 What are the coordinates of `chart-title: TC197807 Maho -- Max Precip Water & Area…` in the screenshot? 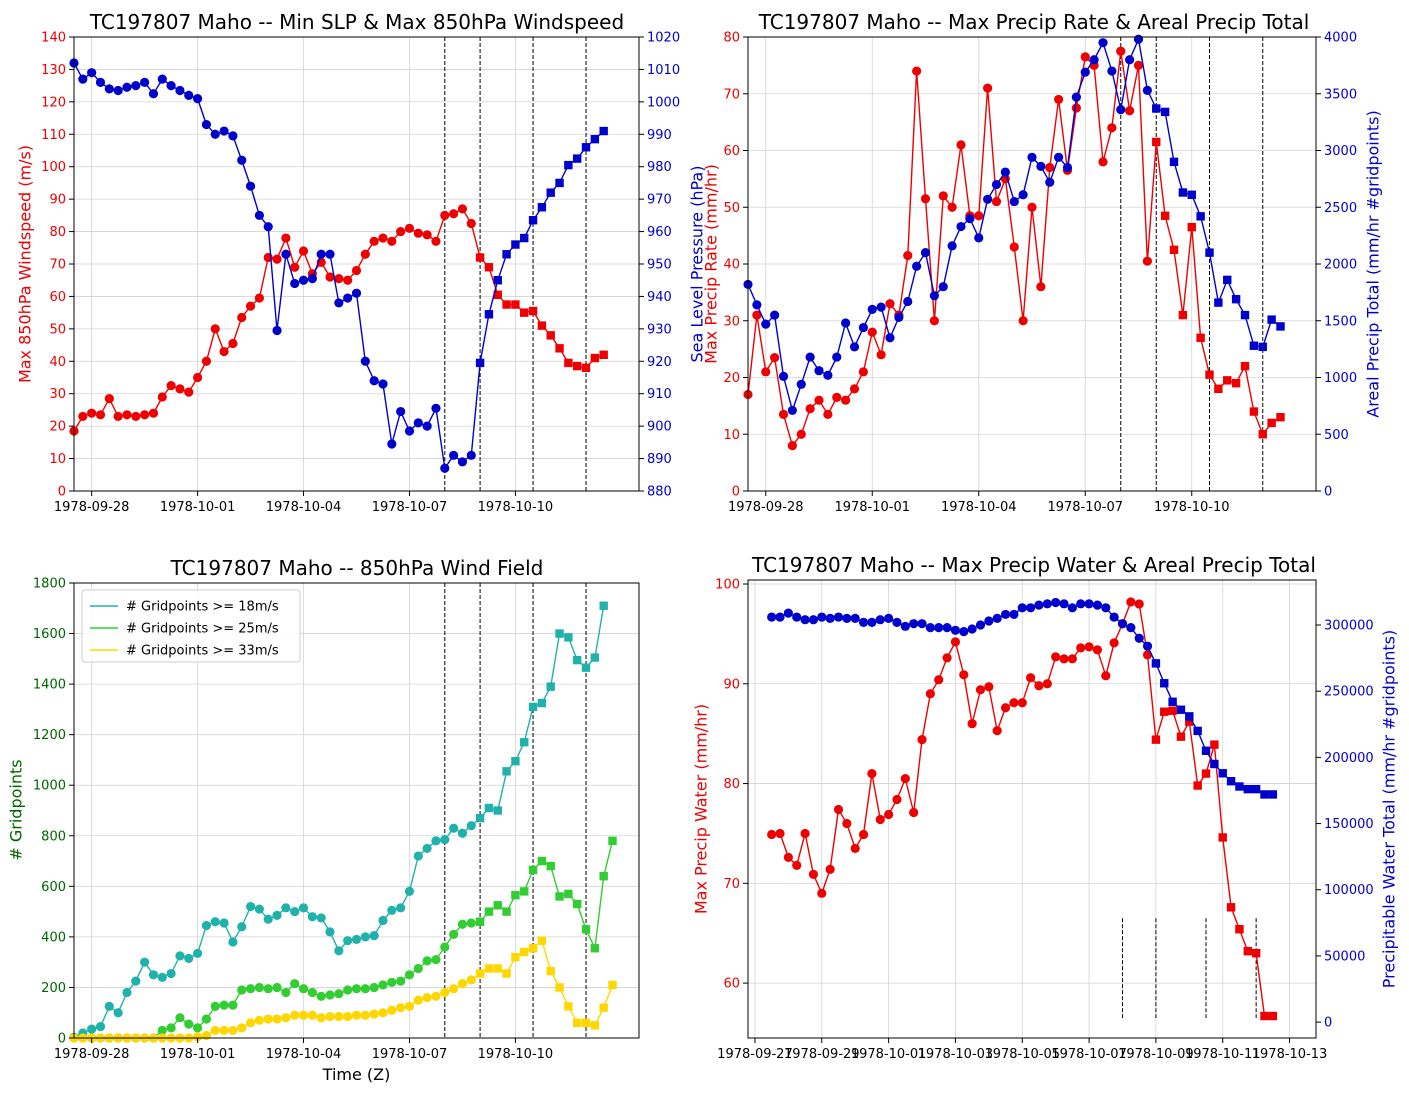 It's located at (1033, 565).